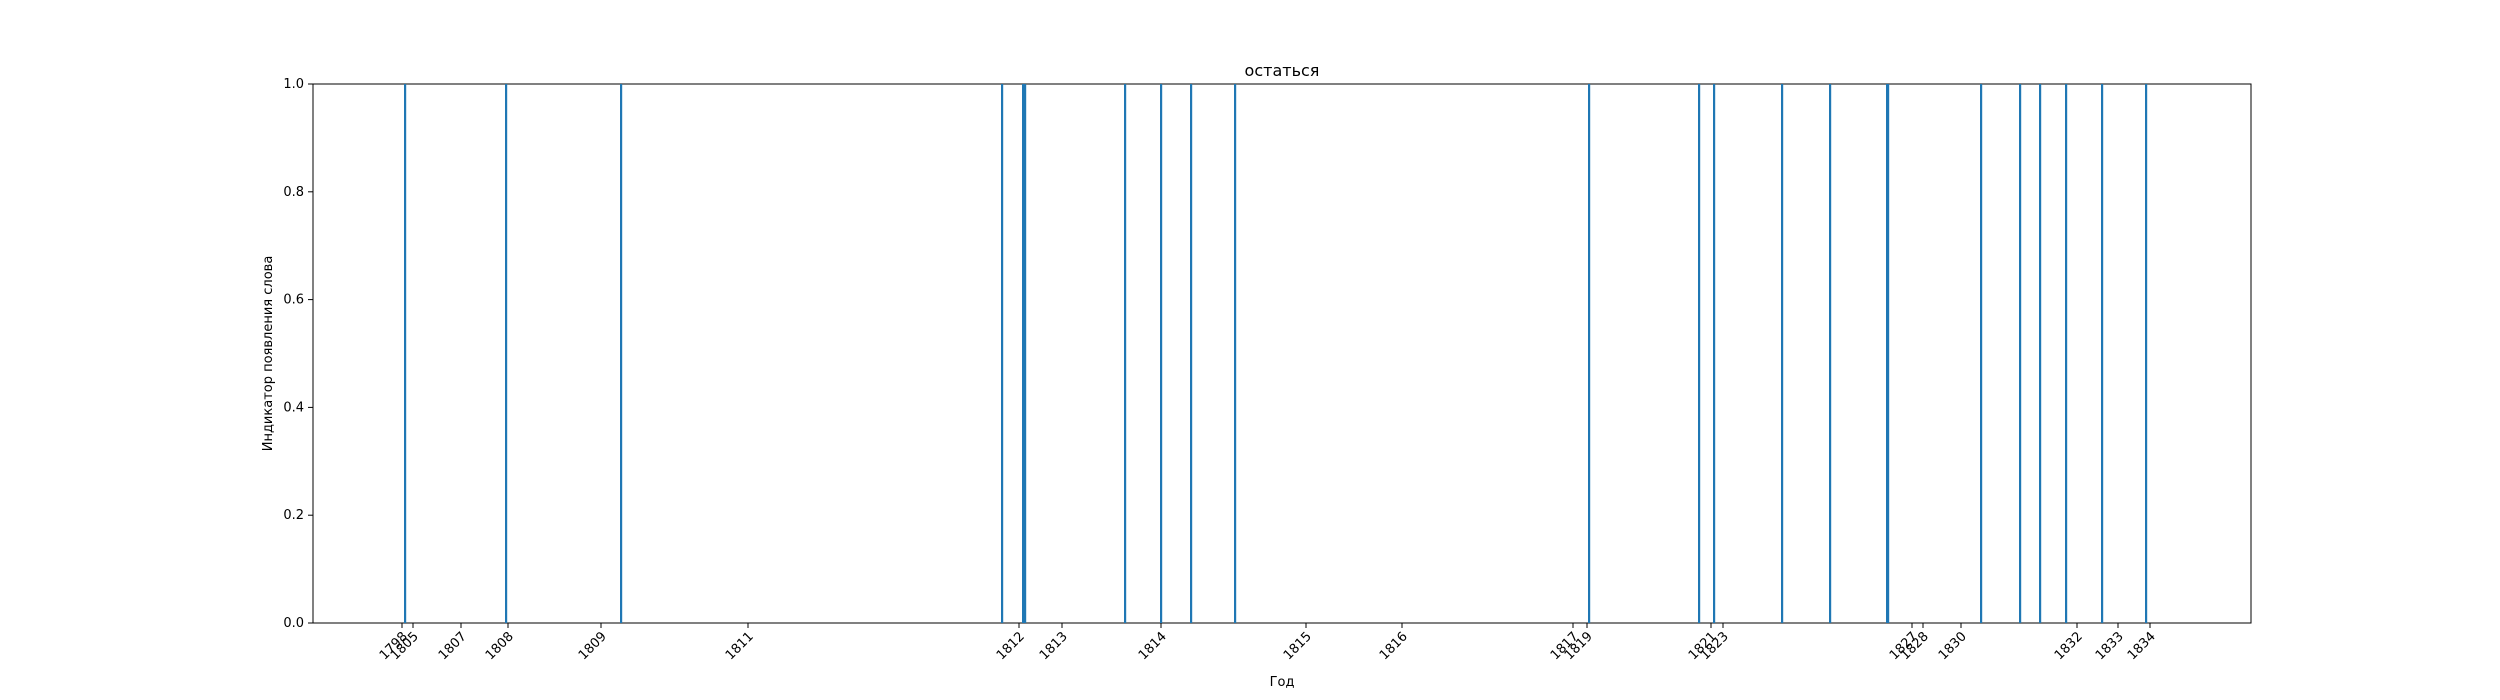 Image resolution: width=2500 pixels, height=700 pixels. What do you see at coordinates (293, 300) in the screenshot?
I see `y-tick-label: 0.6` at bounding box center [293, 300].